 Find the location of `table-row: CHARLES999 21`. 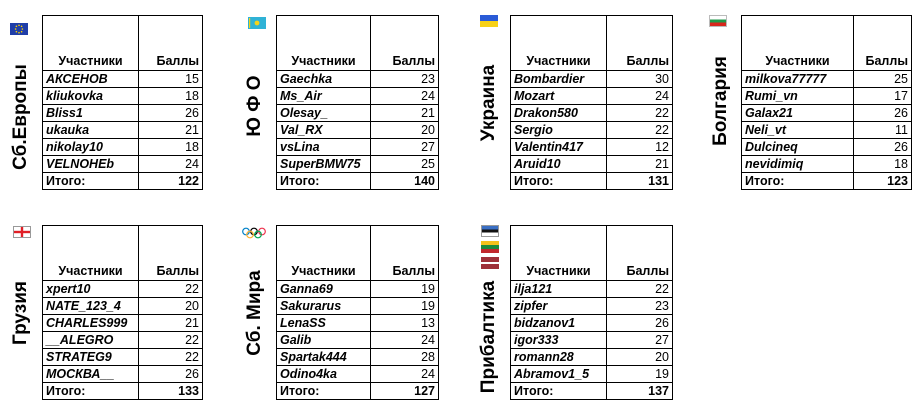

table-row: CHARLES999 21 is located at coordinates (122, 323).